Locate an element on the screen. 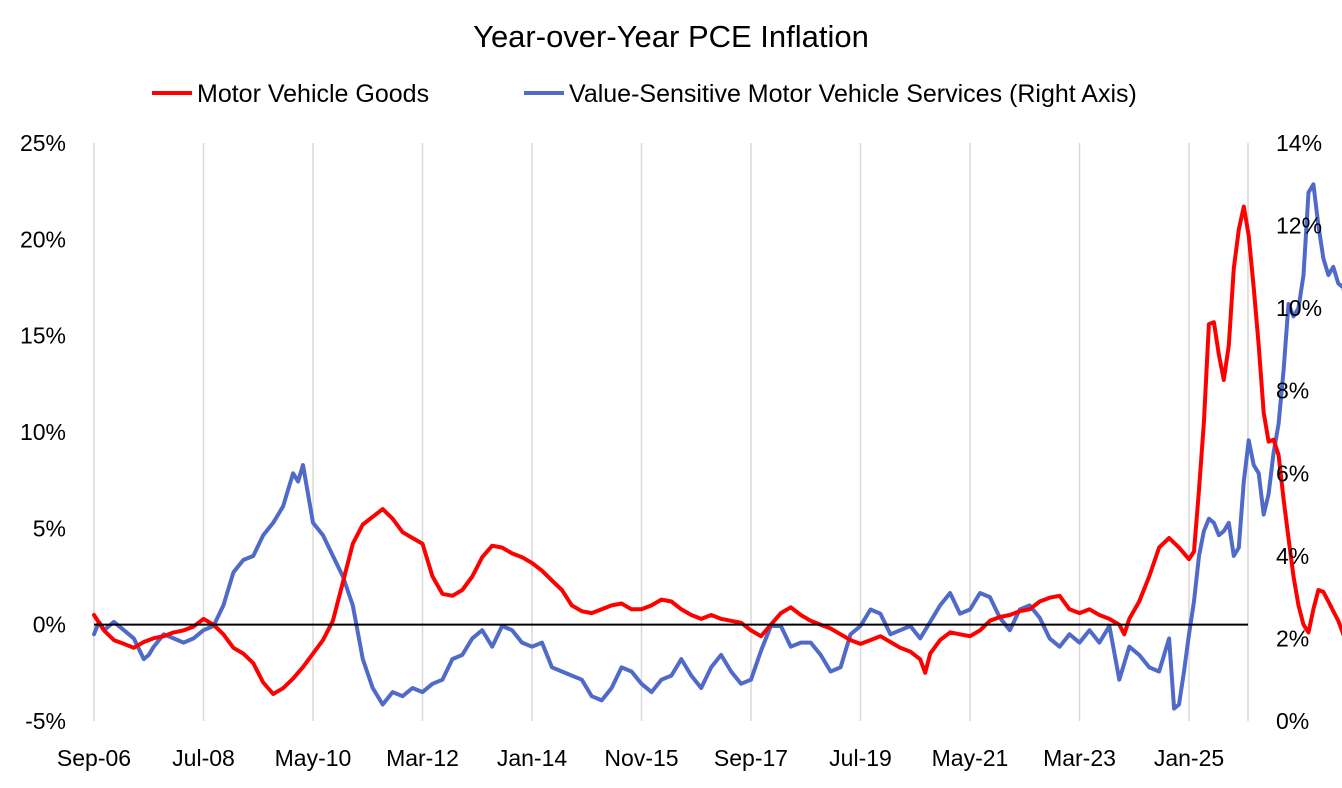 The image size is (1342, 788). x-tick-label: Mar-23 is located at coordinates (1079, 758).